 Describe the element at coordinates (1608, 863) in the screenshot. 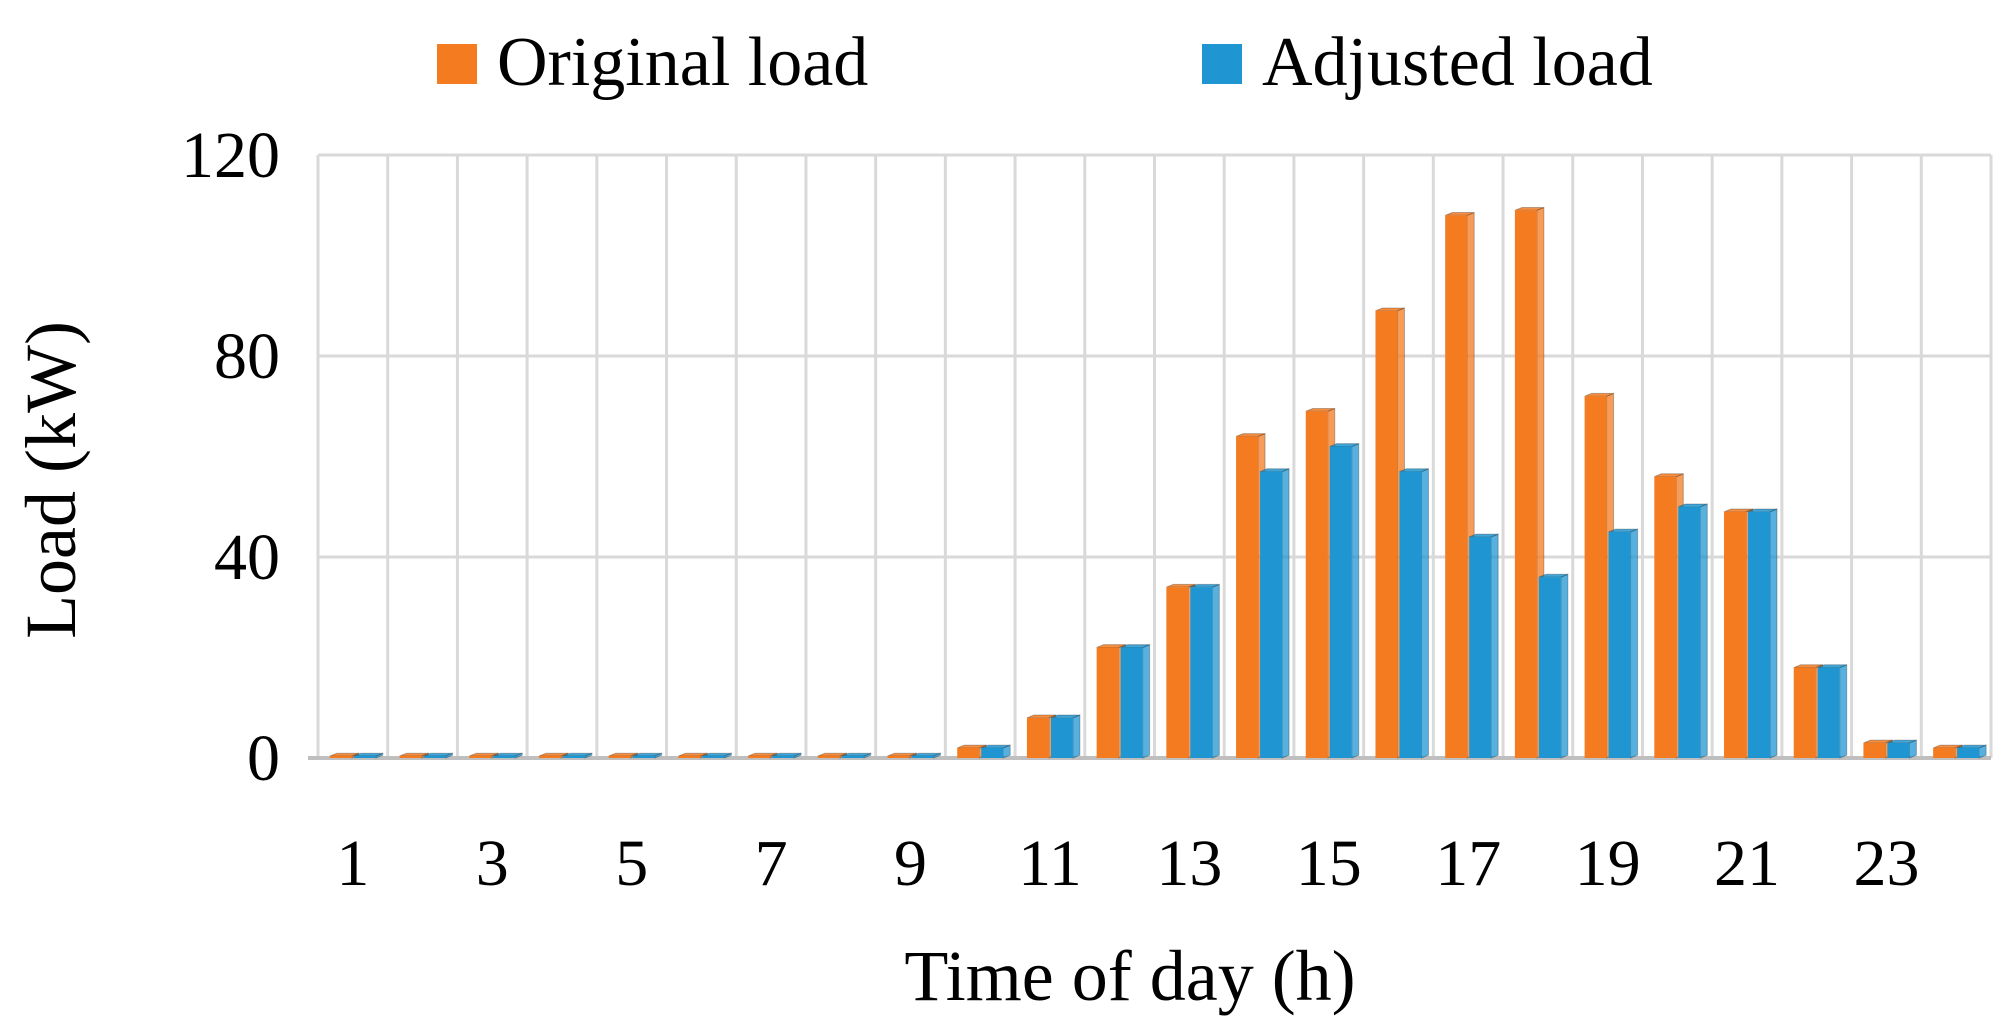

I see `x-tick-label: 19` at that location.